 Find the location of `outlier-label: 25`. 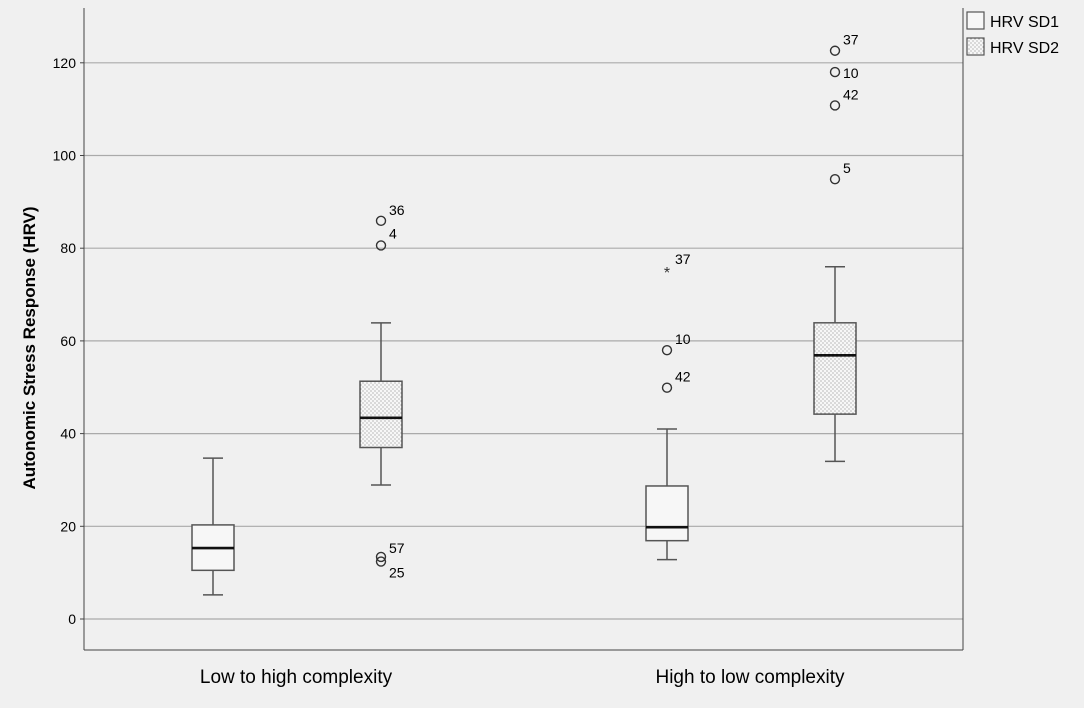

outlier-label: 25 is located at coordinates (397, 573).